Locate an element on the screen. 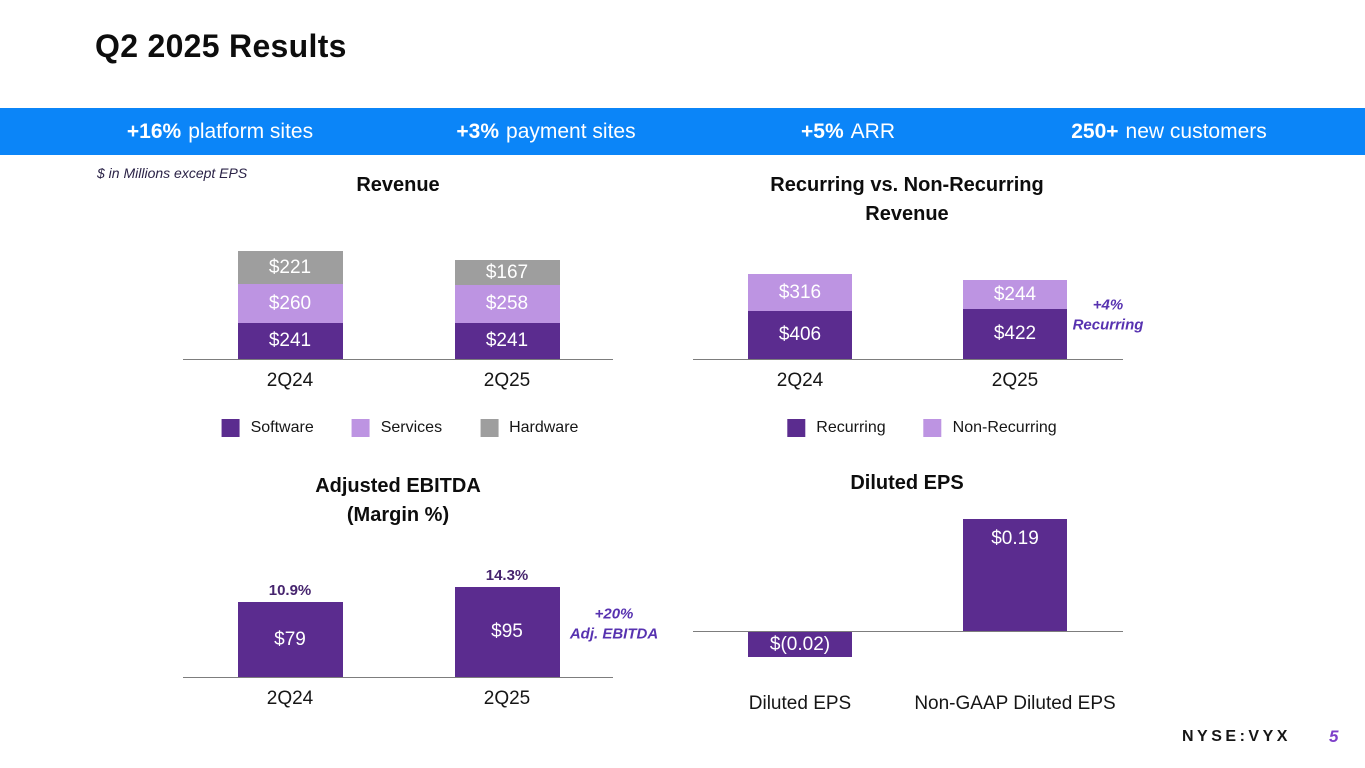  chart-legend: Software Services Hardware is located at coordinates (399, 428).